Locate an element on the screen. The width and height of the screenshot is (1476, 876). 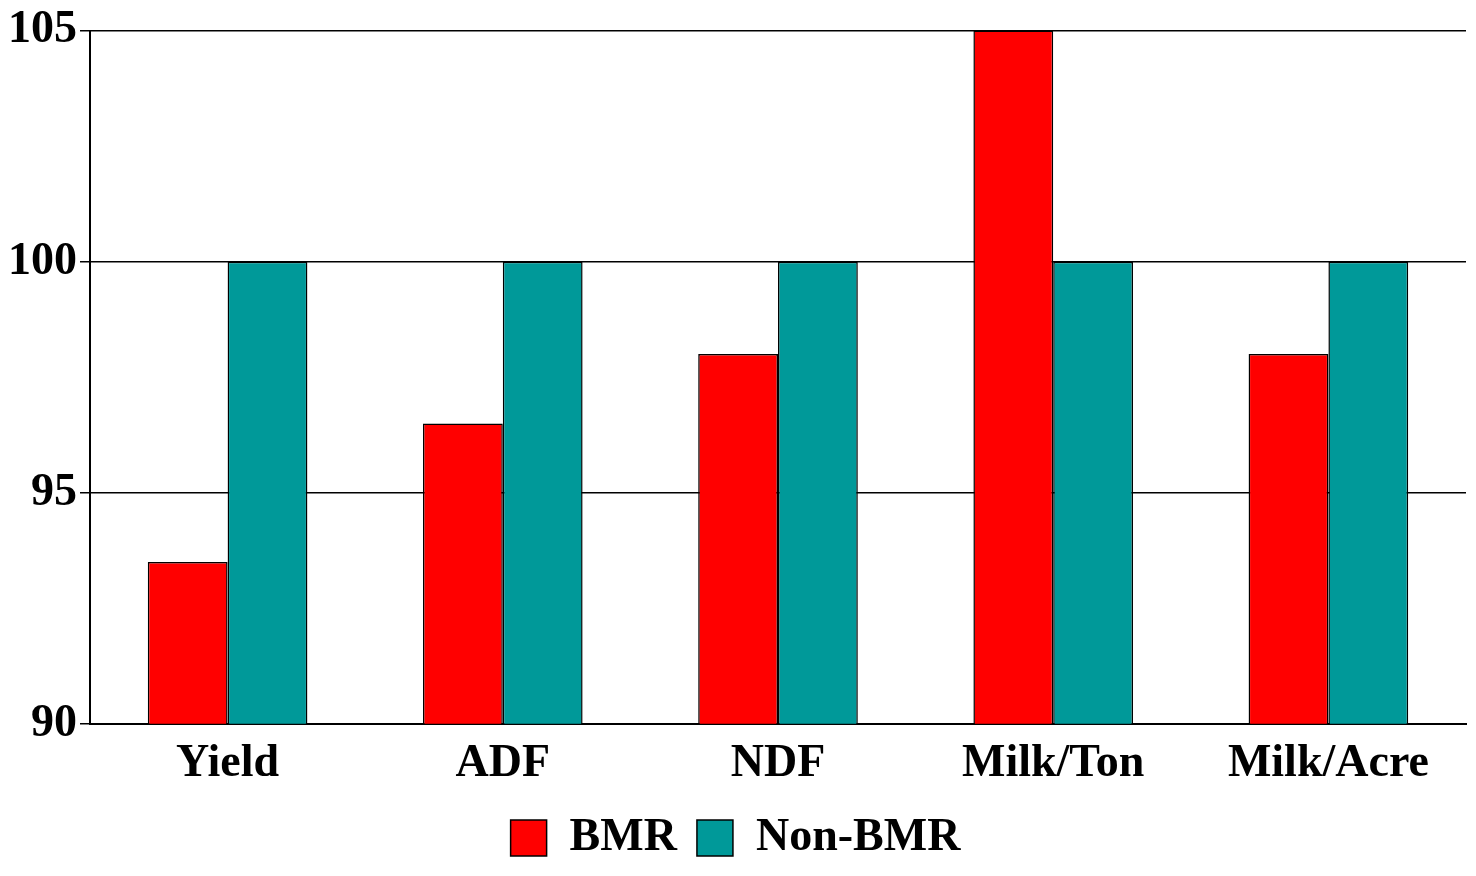
x-tick-label: ADF is located at coordinates (503, 761).